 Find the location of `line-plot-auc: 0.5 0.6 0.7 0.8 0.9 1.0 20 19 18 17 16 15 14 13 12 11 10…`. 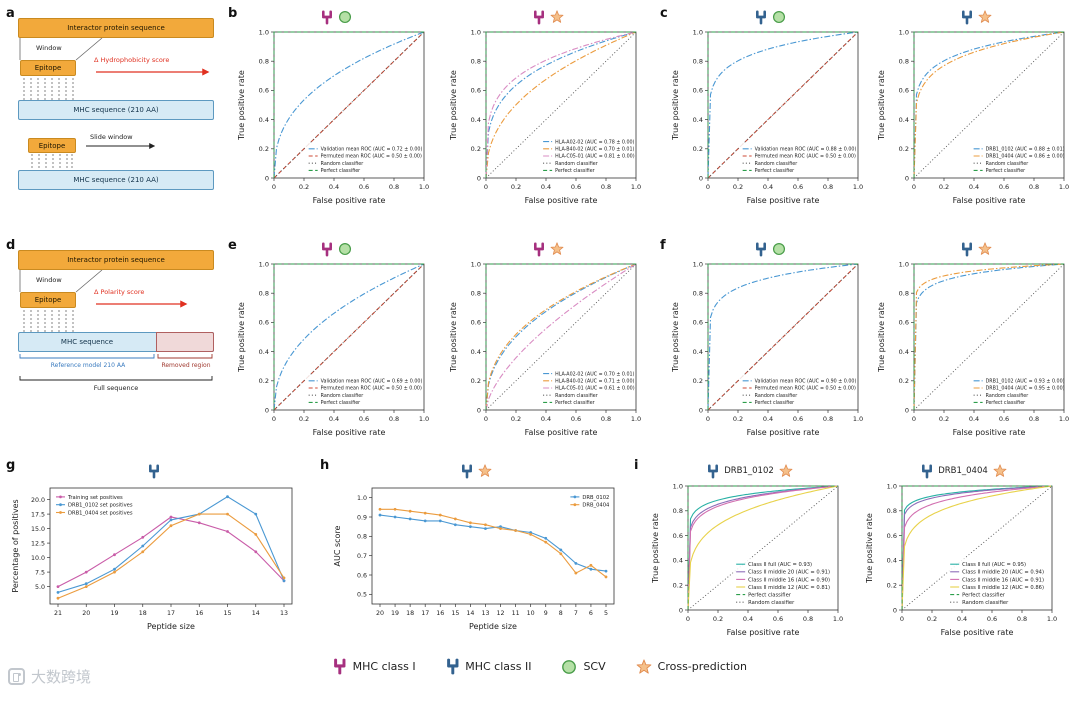

line-plot-auc: 0.5 0.6 0.7 0.8 0.9 1.0 20 19 18 17 16 15 14 13 12 11 10… is located at coordinates (476, 552).